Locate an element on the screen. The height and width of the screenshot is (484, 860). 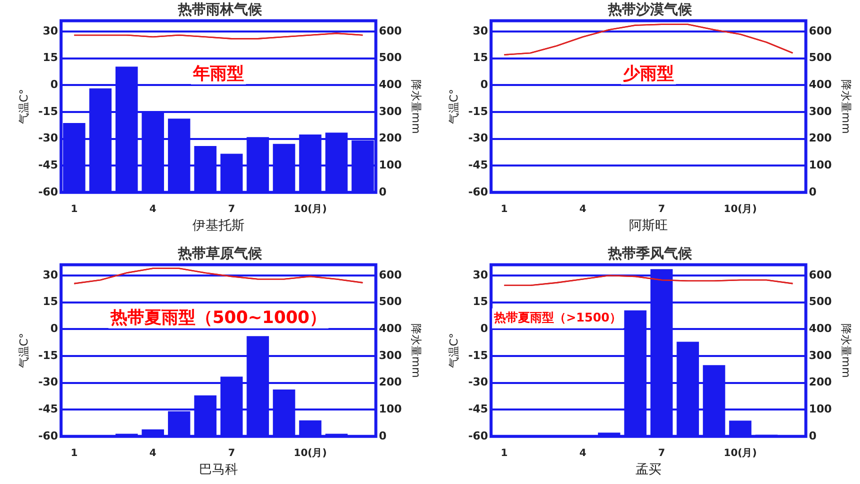
annotation: 年雨型 is located at coordinates (218, 74).